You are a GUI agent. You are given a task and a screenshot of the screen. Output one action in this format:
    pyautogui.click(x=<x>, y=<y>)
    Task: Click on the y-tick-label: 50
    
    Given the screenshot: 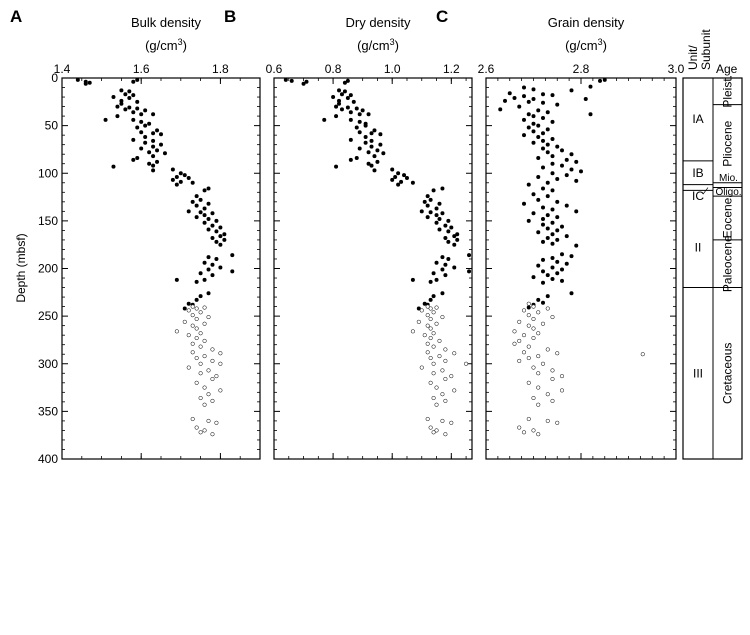 What is the action you would take?
    pyautogui.click(x=52, y=126)
    